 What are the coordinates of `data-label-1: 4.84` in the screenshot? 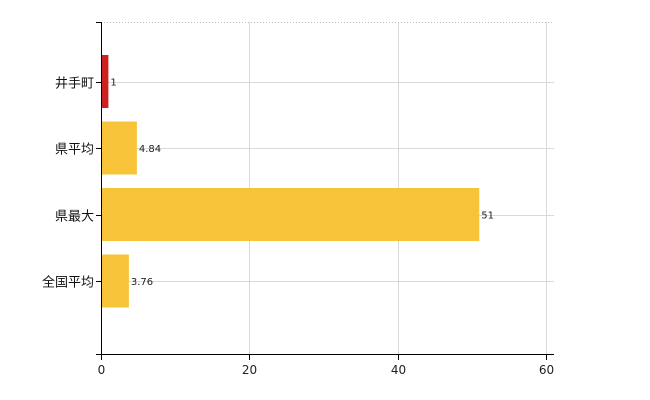 It's located at (150, 149).